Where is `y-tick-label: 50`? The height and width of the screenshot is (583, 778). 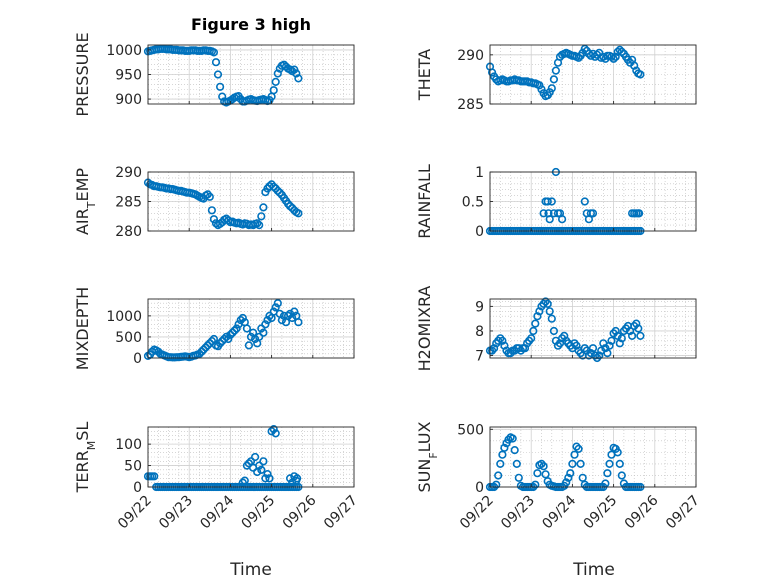 y-tick-label: 50 is located at coordinates (133, 467).